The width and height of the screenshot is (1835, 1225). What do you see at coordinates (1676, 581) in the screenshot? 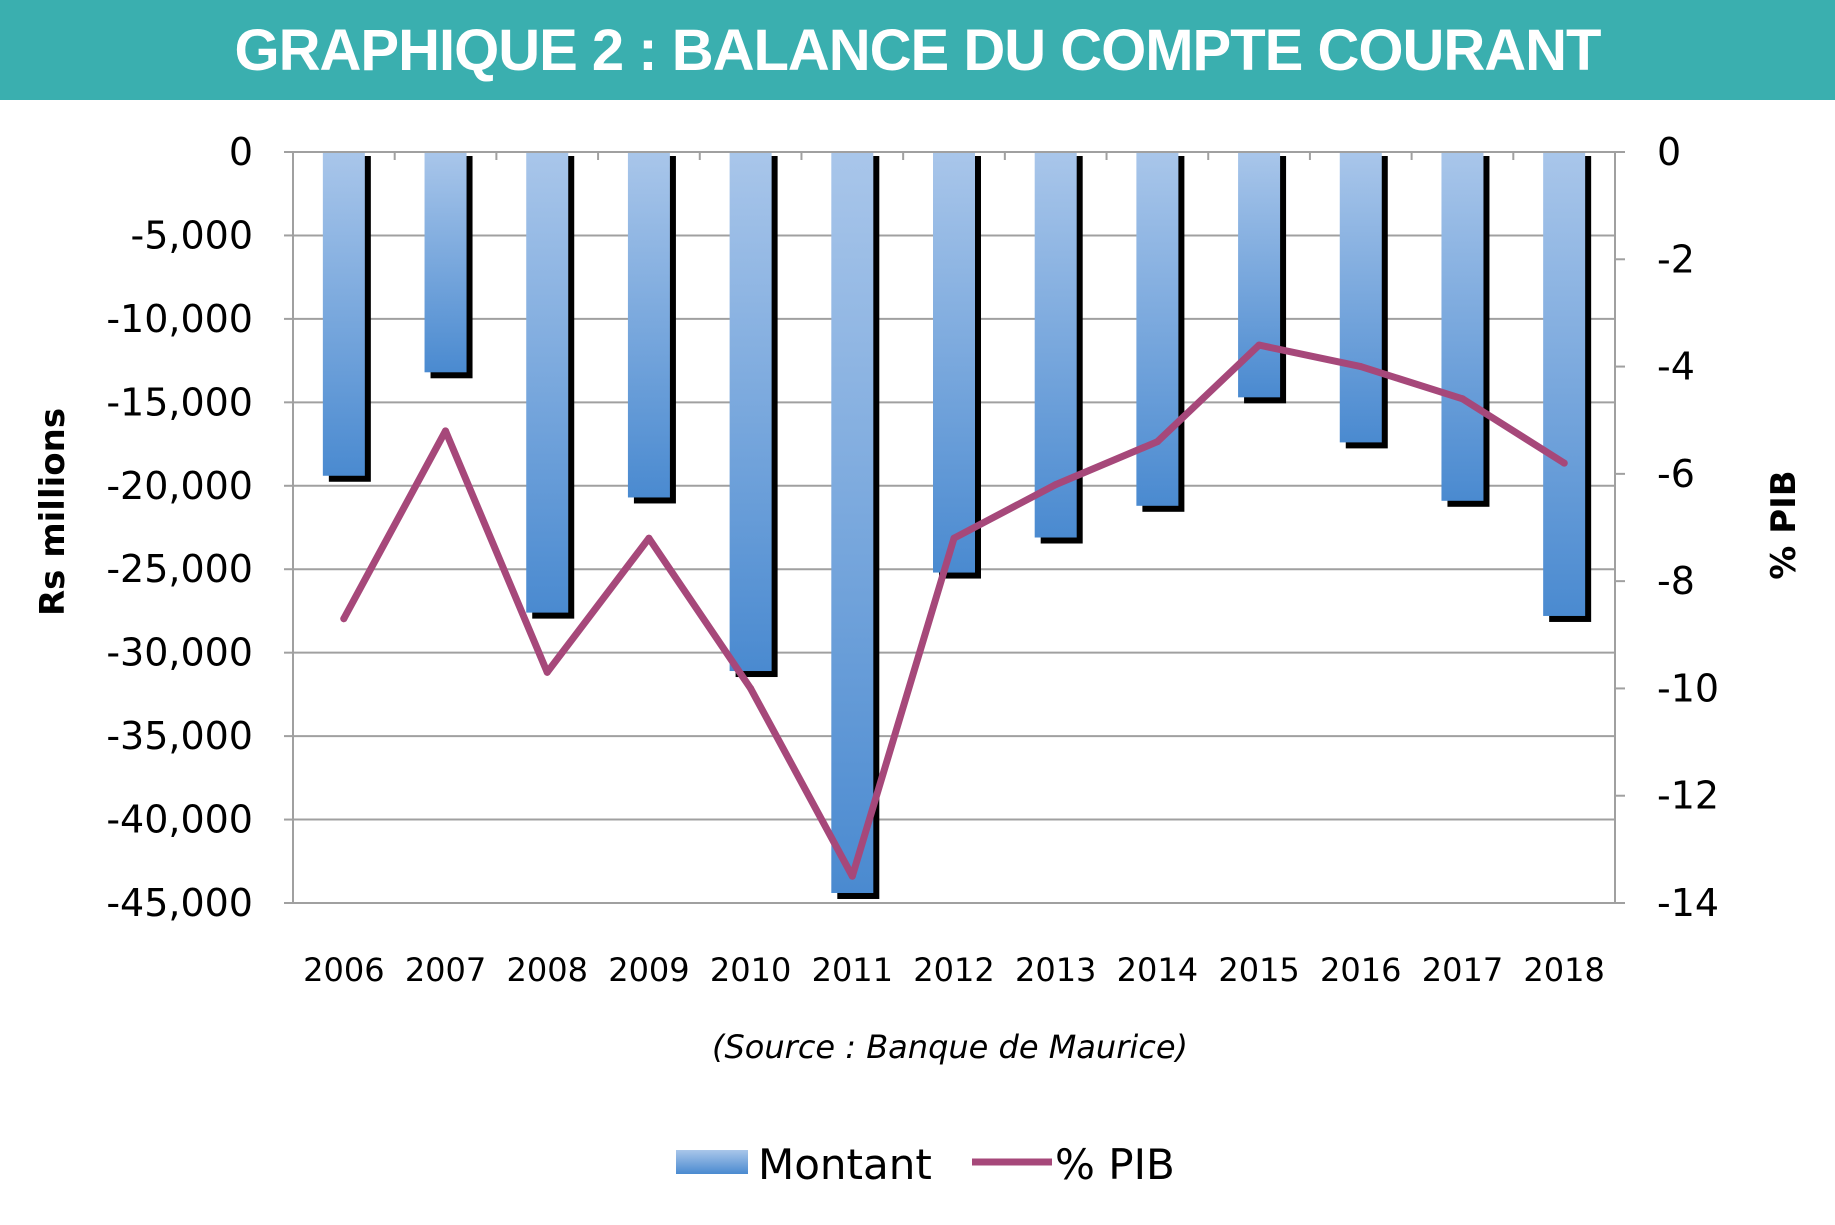
I see `y2-tick-label: -8` at bounding box center [1676, 581].